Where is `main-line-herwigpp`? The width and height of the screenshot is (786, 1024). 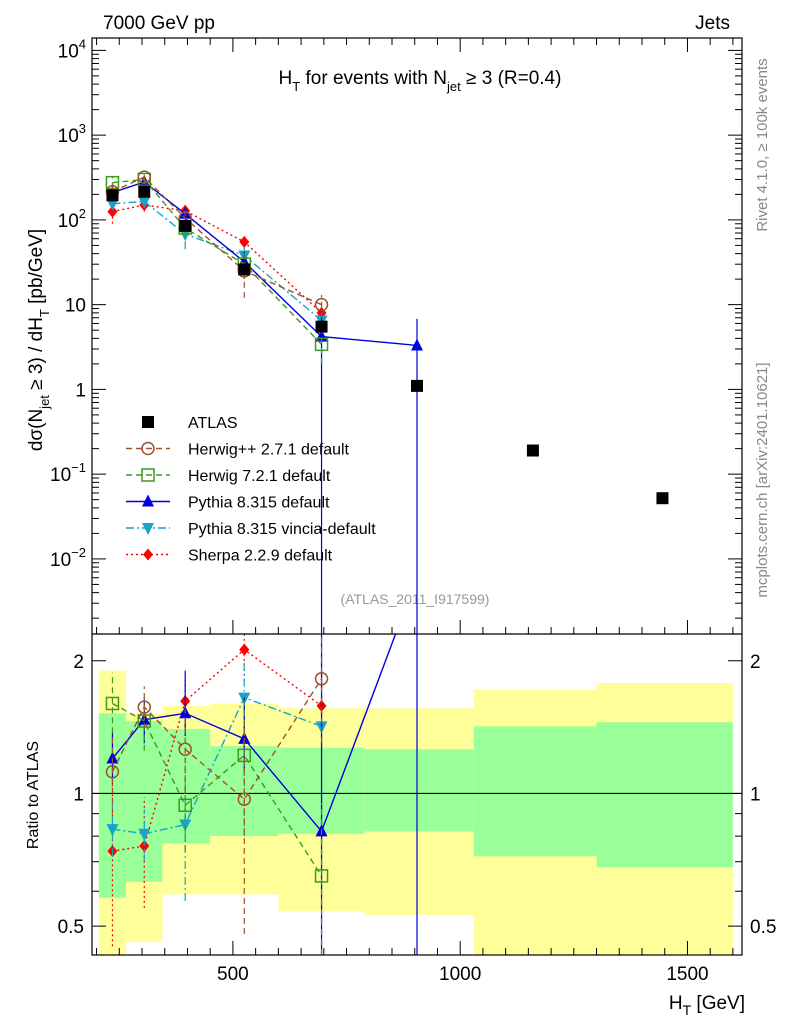 main-line-herwigpp is located at coordinates (217, 241).